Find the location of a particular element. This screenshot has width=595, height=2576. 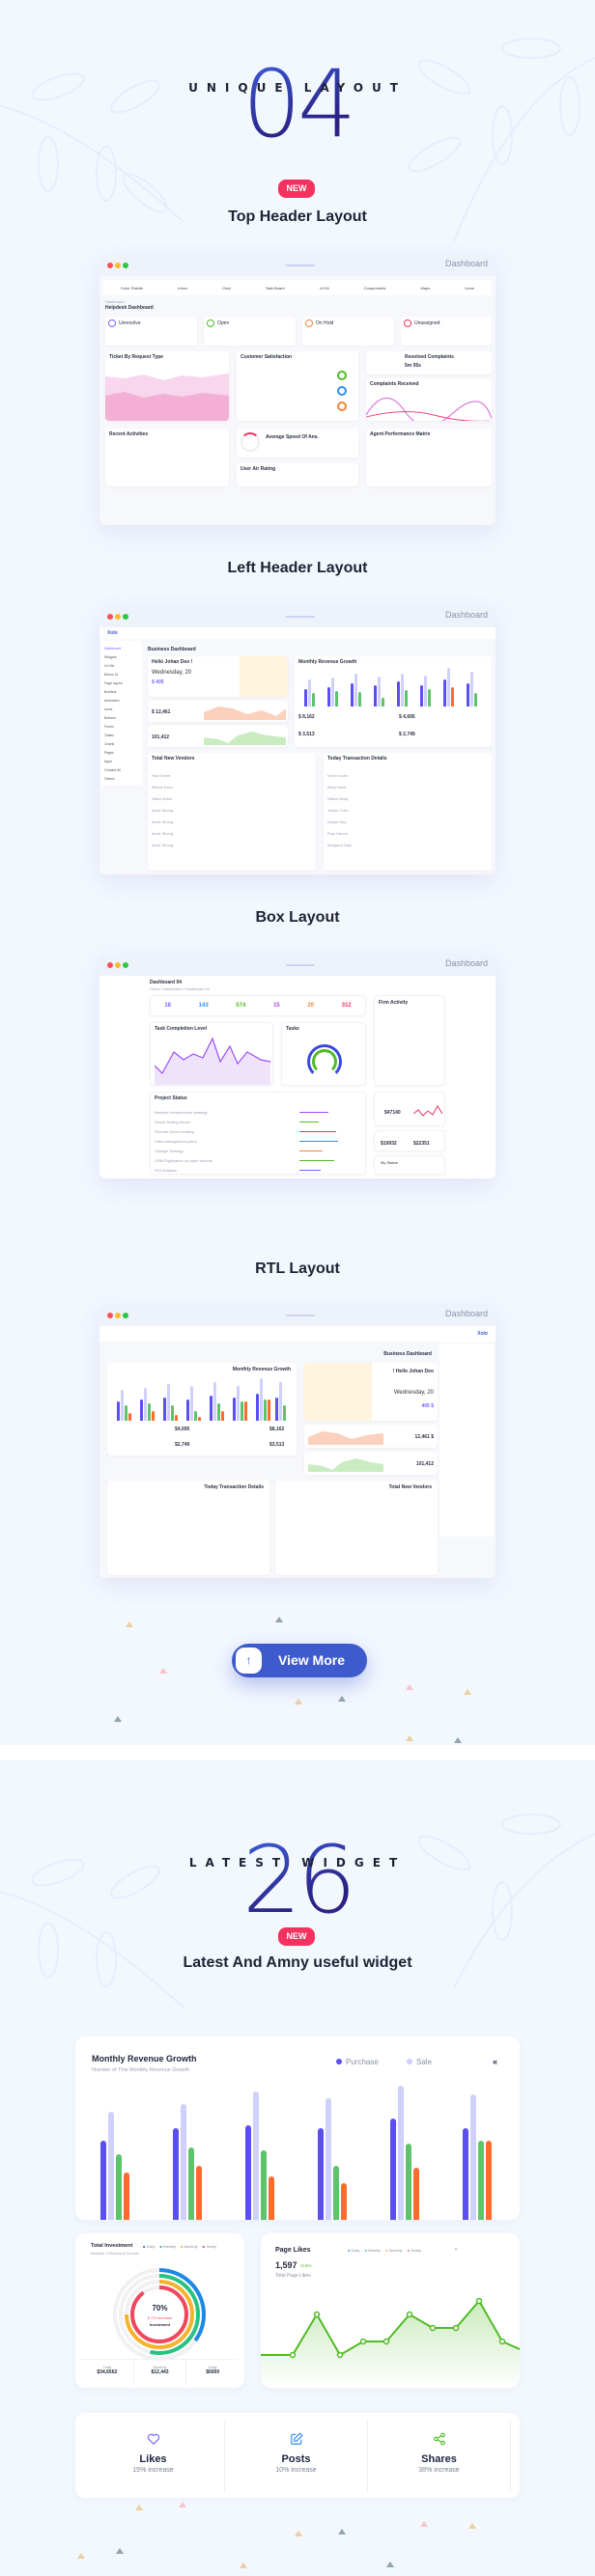

ticket-request-card: Ticket By Request Type is located at coordinates (167, 386).